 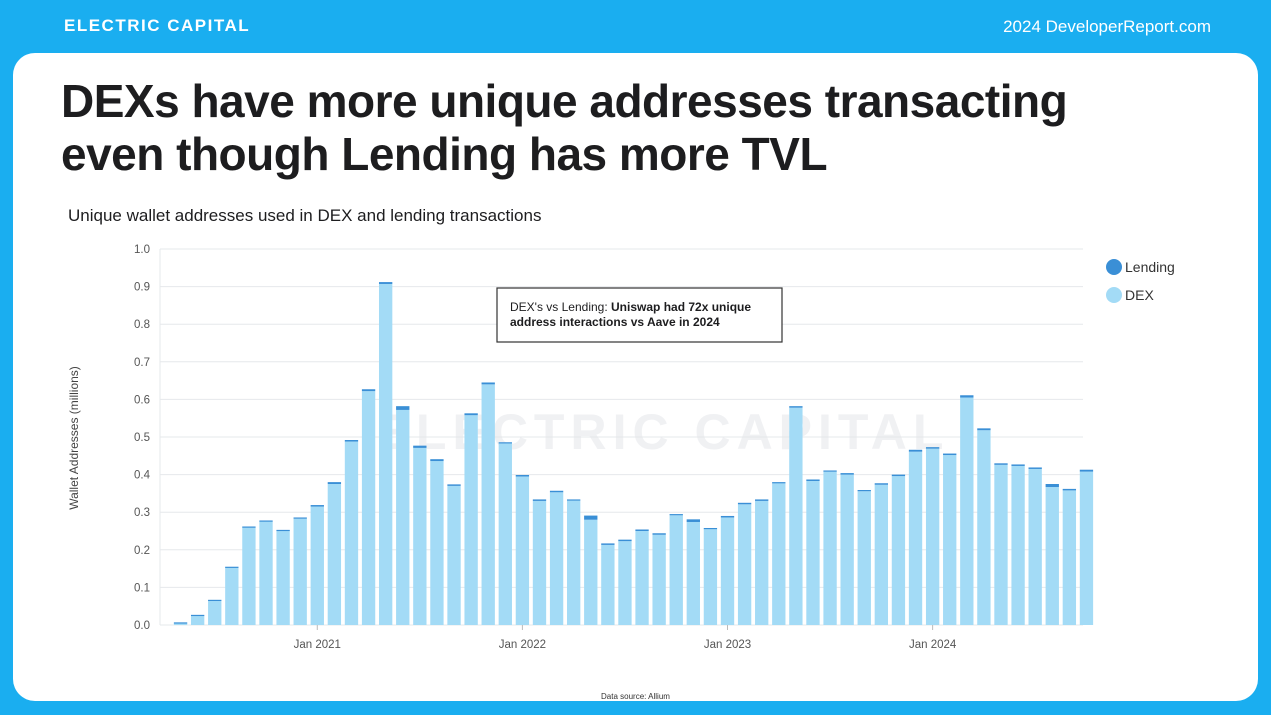 What do you see at coordinates (142, 476) in the screenshot?
I see `y-tick-label: 0.4` at bounding box center [142, 476].